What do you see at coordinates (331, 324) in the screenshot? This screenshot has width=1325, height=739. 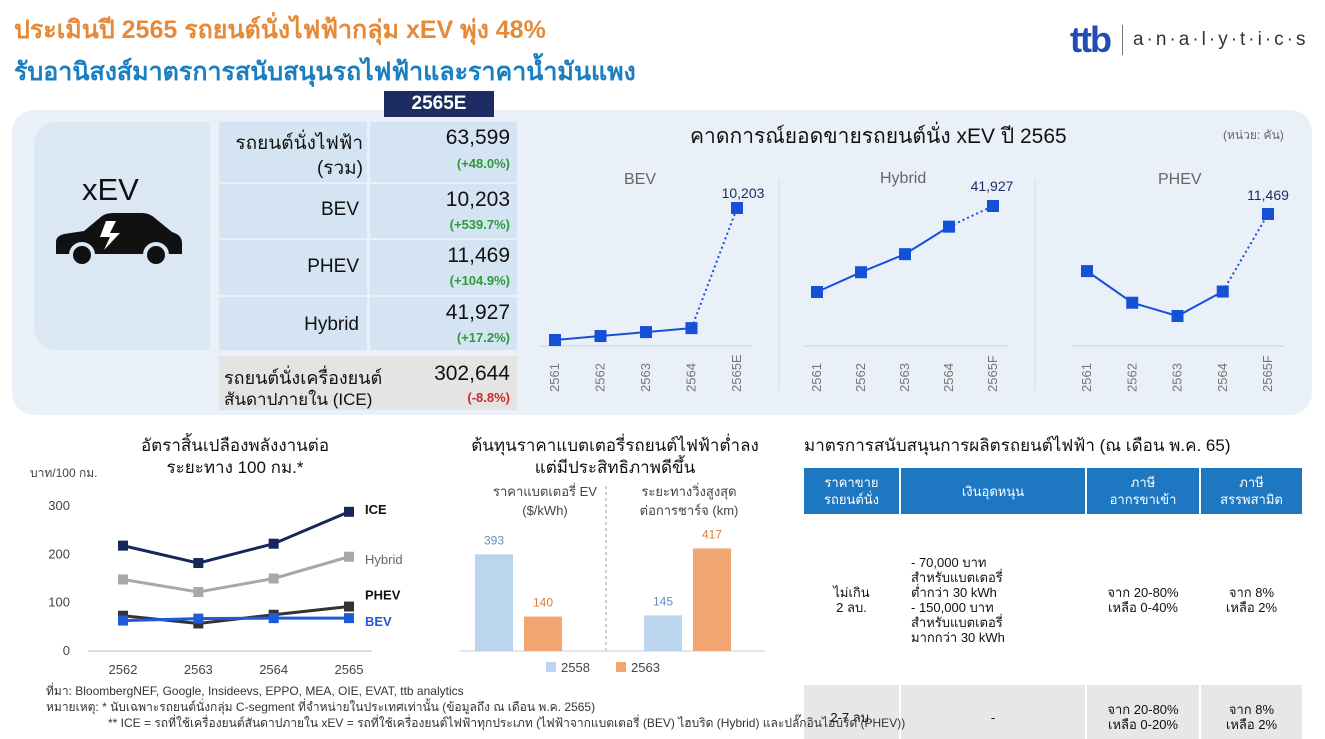 I see `summary-label-hybrid: Hybrid` at bounding box center [331, 324].